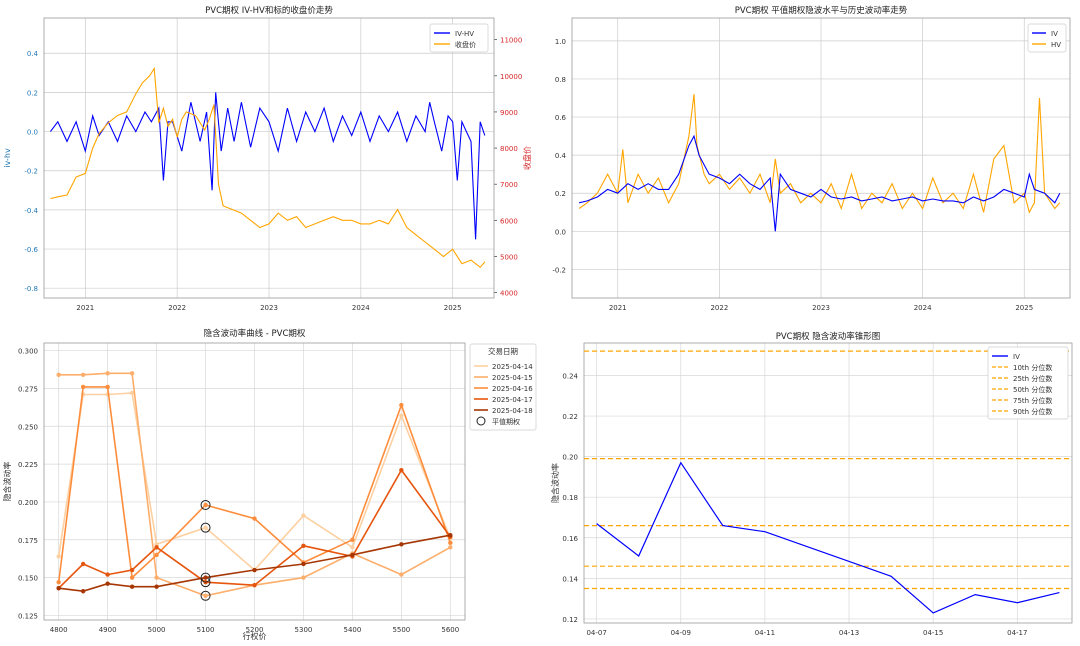 Image resolution: width=1080 pixels, height=646 pixels. What do you see at coordinates (352, 630) in the screenshot?
I see `x-tick-label: 5400` at bounding box center [352, 630].